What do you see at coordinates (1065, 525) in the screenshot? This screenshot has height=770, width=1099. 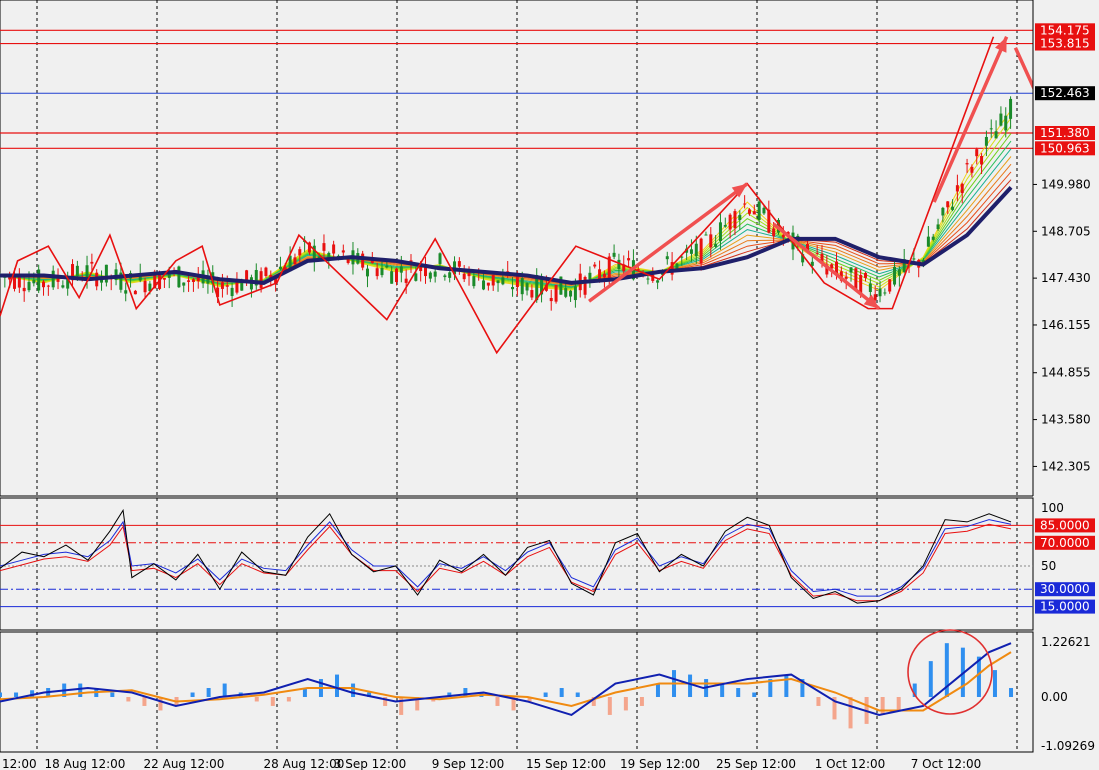 I see `osc-level-badge` at bounding box center [1065, 525].